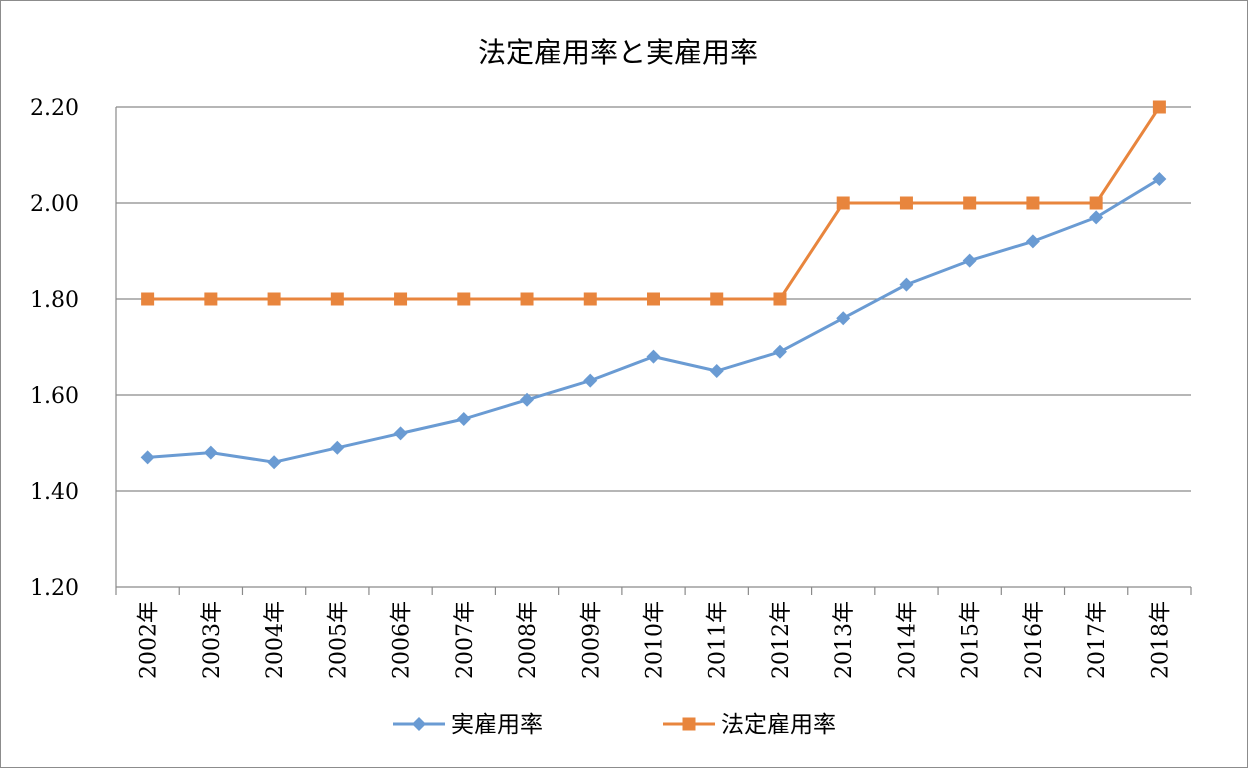 This screenshot has height=768, width=1248. What do you see at coordinates (971, 640) in the screenshot?
I see `x-tick-label: 2015年` at bounding box center [971, 640].